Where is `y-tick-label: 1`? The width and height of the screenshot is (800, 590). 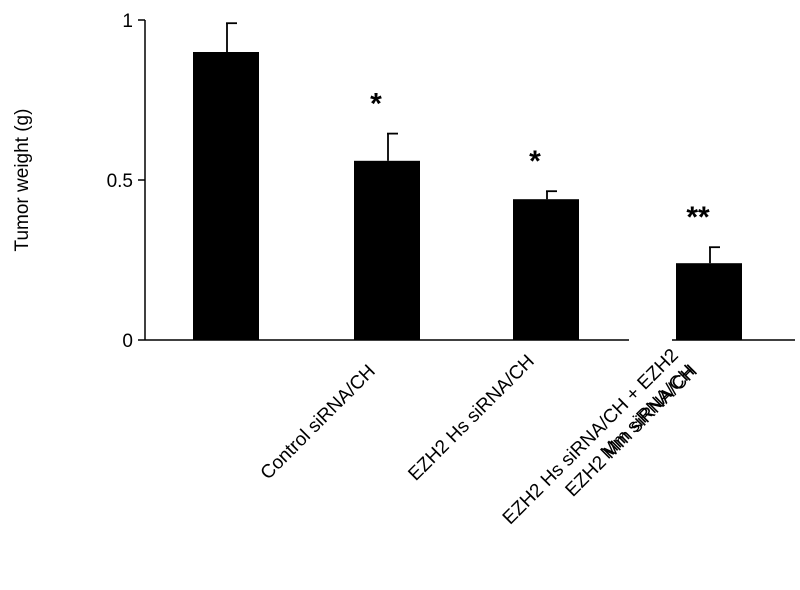 y-tick-label: 1 is located at coordinates (127, 21).